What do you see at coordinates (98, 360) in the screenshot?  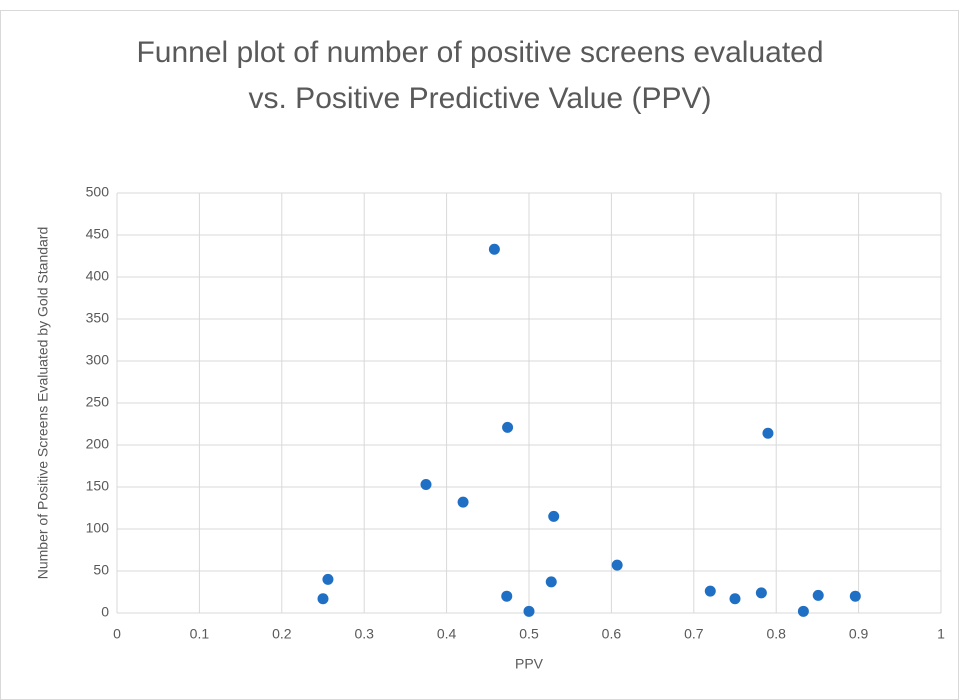 I see `y-tick-label: 300` at bounding box center [98, 360].